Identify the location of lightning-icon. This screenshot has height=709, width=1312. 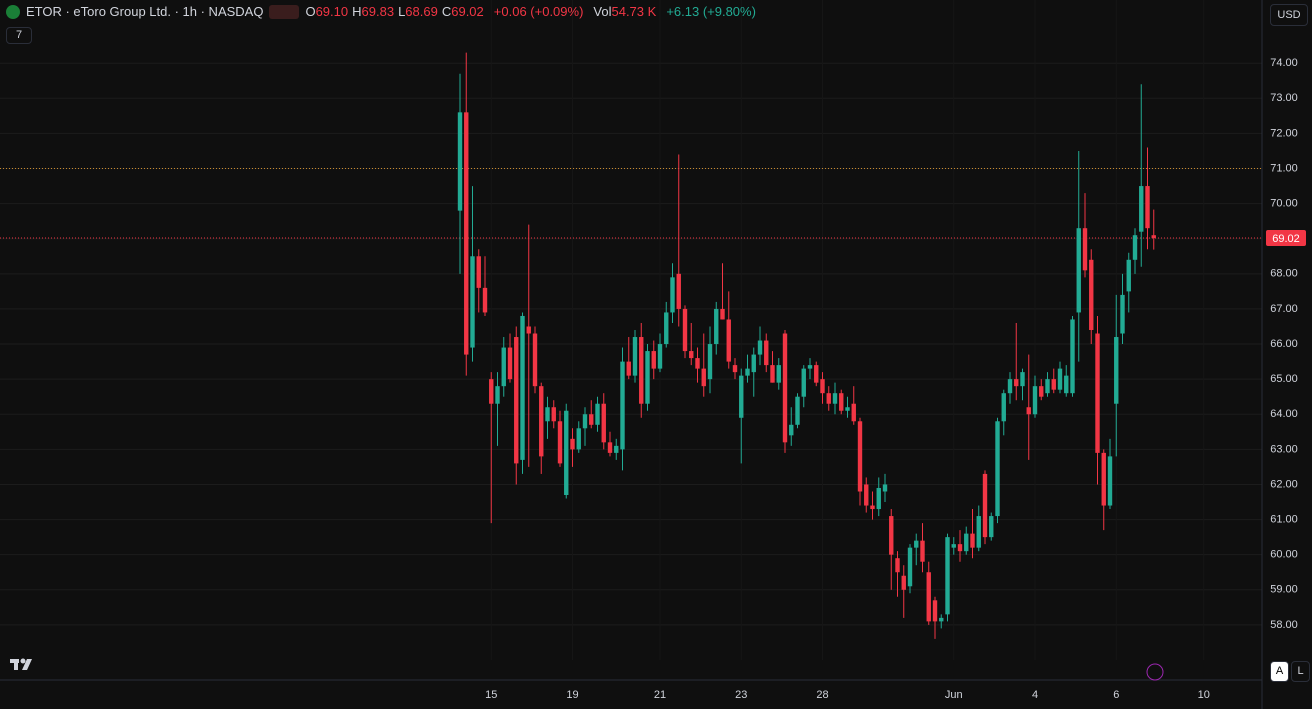
(1155, 672).